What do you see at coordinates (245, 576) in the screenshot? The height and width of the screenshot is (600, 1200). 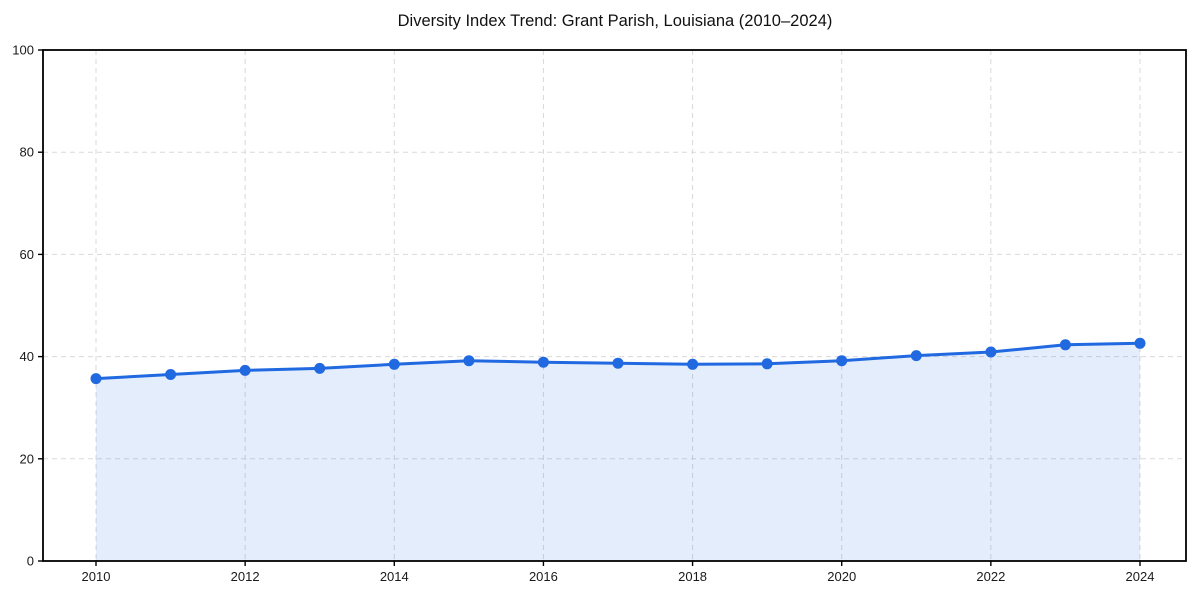 I see `x-tick-label: 2012` at bounding box center [245, 576].